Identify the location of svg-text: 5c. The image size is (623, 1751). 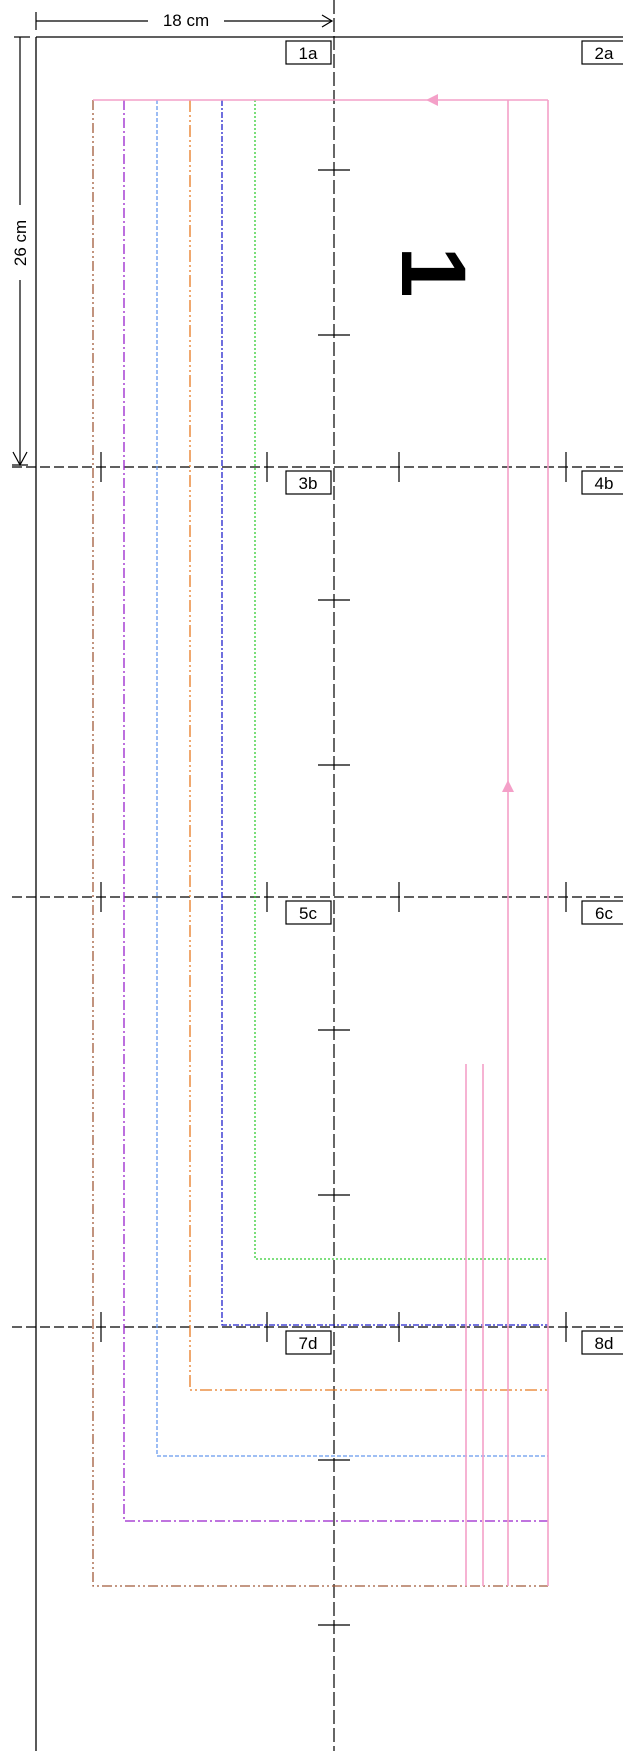
(308, 913).